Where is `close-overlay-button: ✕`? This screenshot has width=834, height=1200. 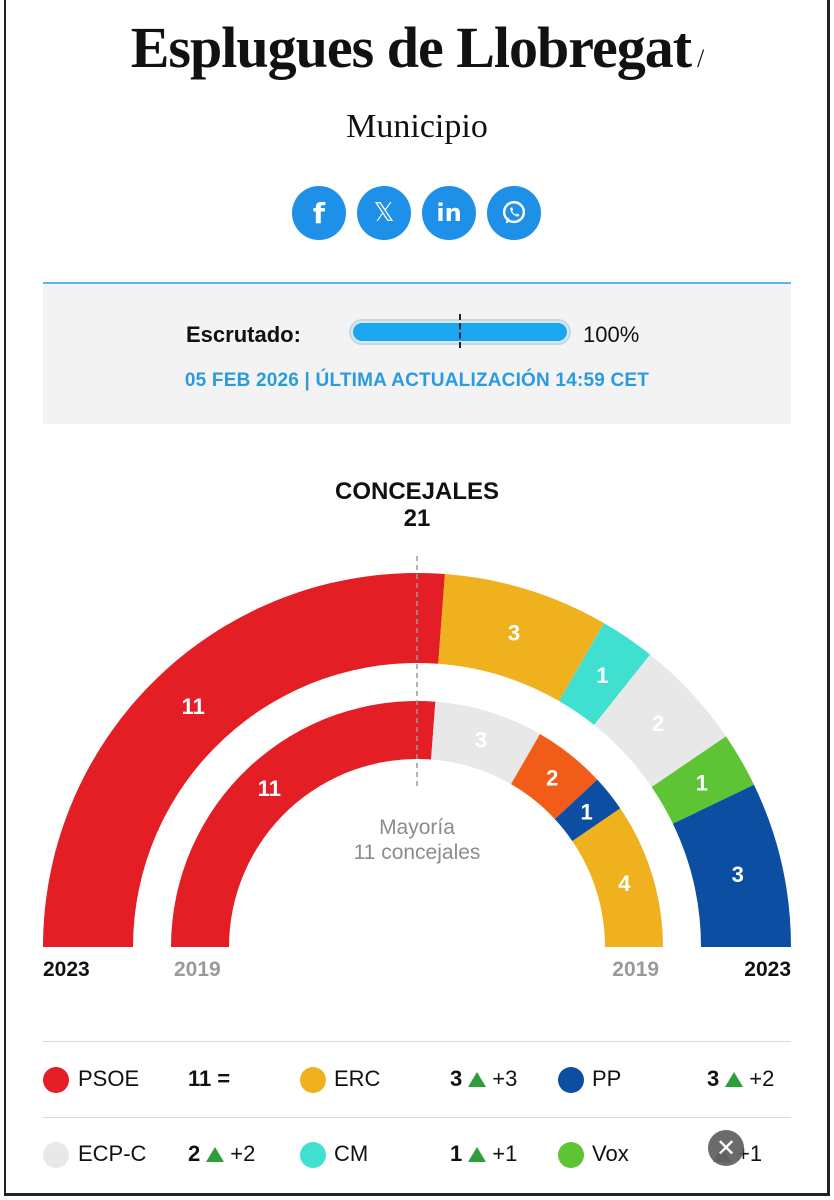
close-overlay-button: ✕ is located at coordinates (726, 1148).